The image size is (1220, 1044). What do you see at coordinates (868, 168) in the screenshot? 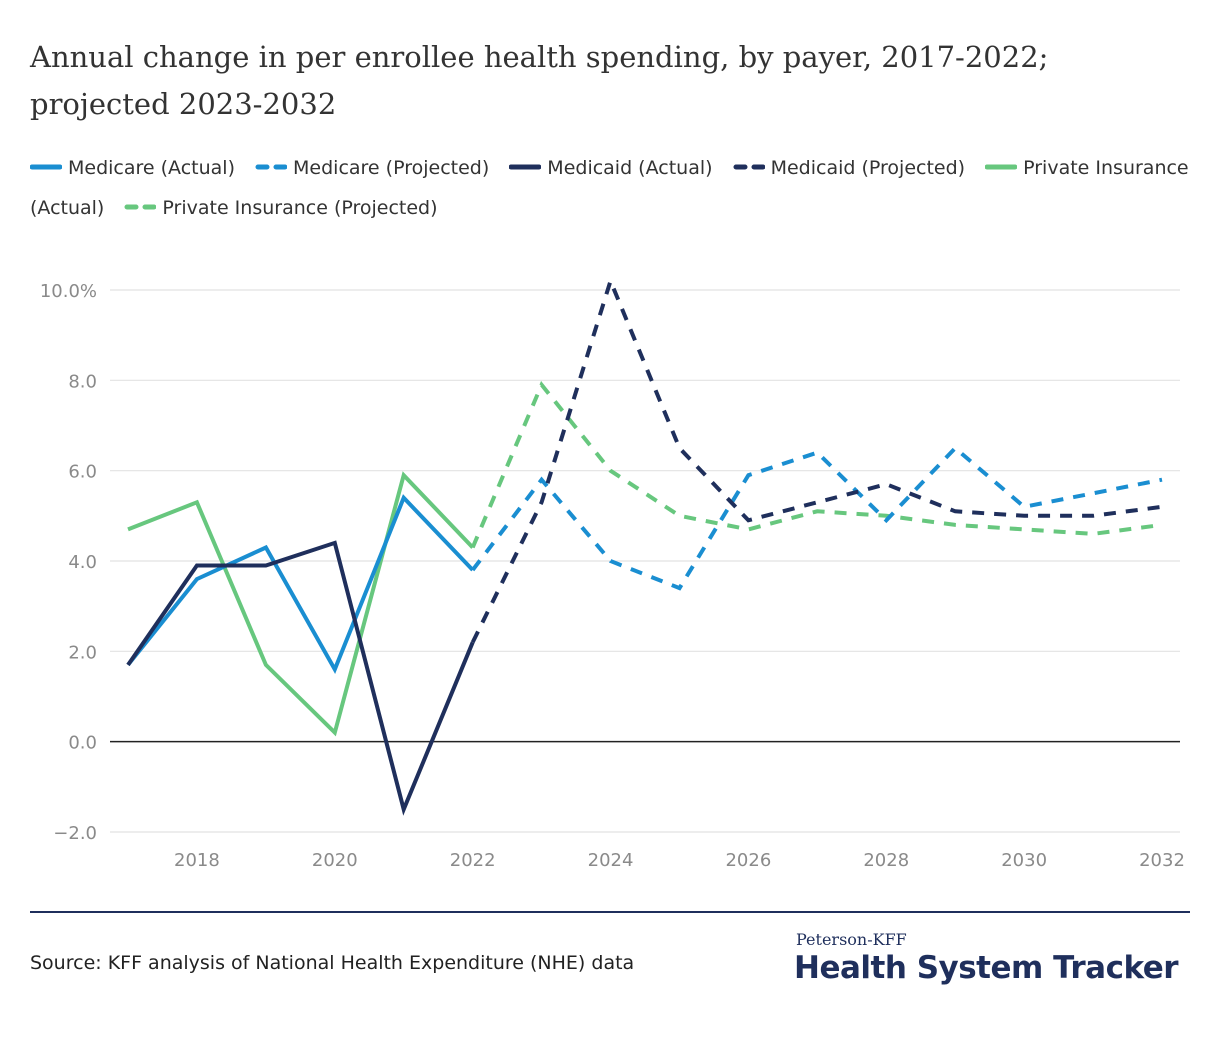
I see `legend-label-medicaid-projected: Medicaid (Projected)` at bounding box center [868, 168].